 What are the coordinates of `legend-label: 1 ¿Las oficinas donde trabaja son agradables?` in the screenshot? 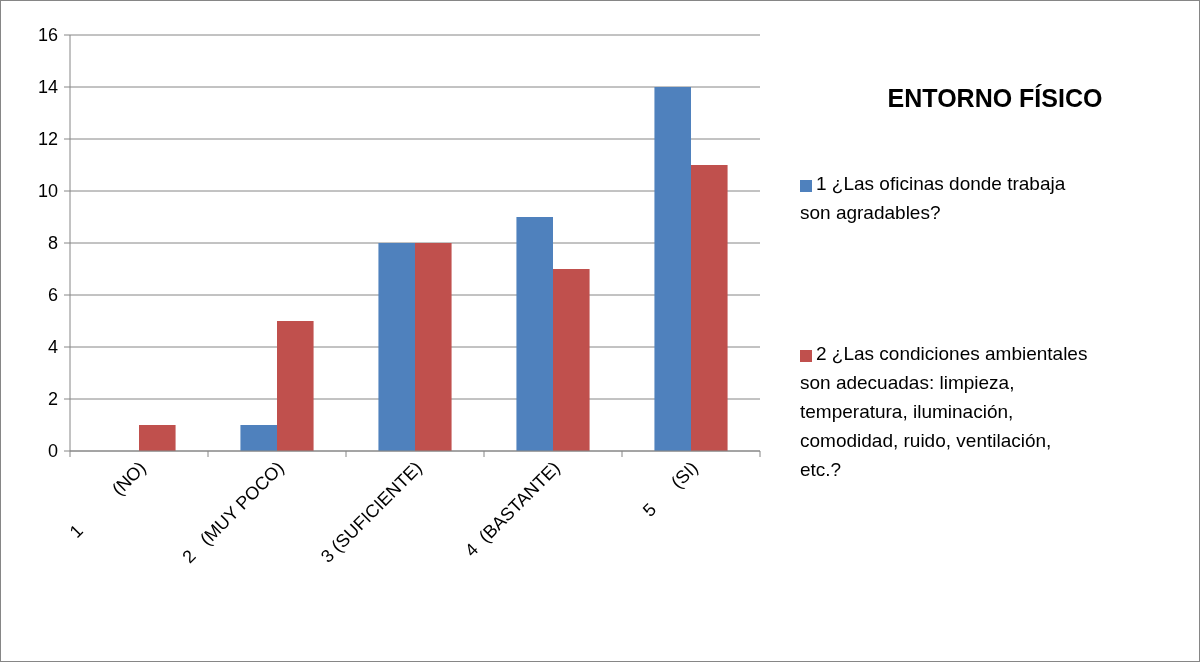 It's located at (933, 198).